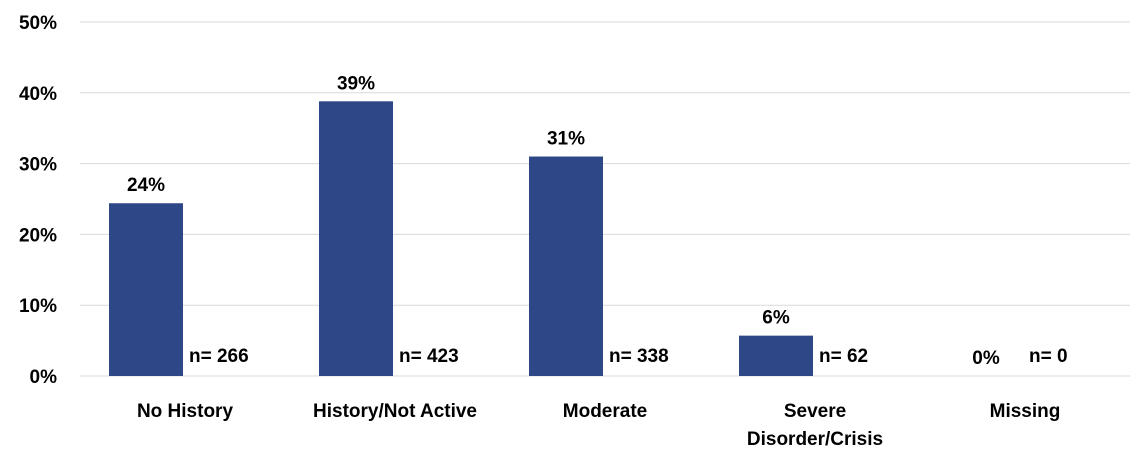 This screenshot has height=458, width=1147. Describe the element at coordinates (566, 139) in the screenshot. I see `data-label: 31%` at that location.